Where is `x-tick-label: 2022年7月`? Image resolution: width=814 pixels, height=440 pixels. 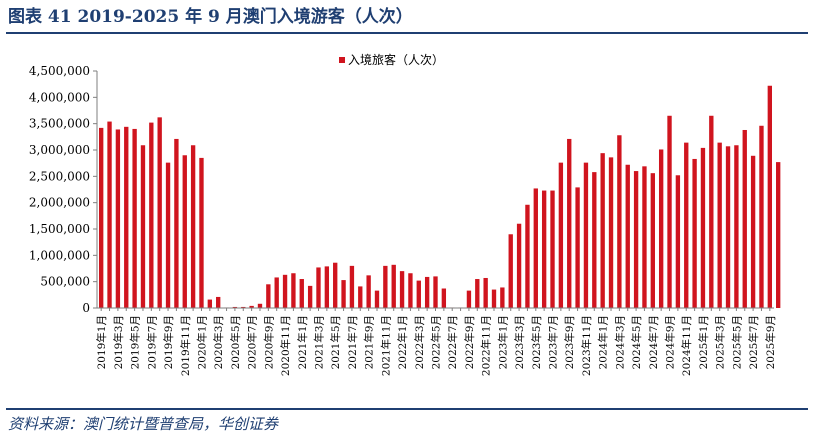 x-tick-label: 2022年7月 is located at coordinates (452, 342).